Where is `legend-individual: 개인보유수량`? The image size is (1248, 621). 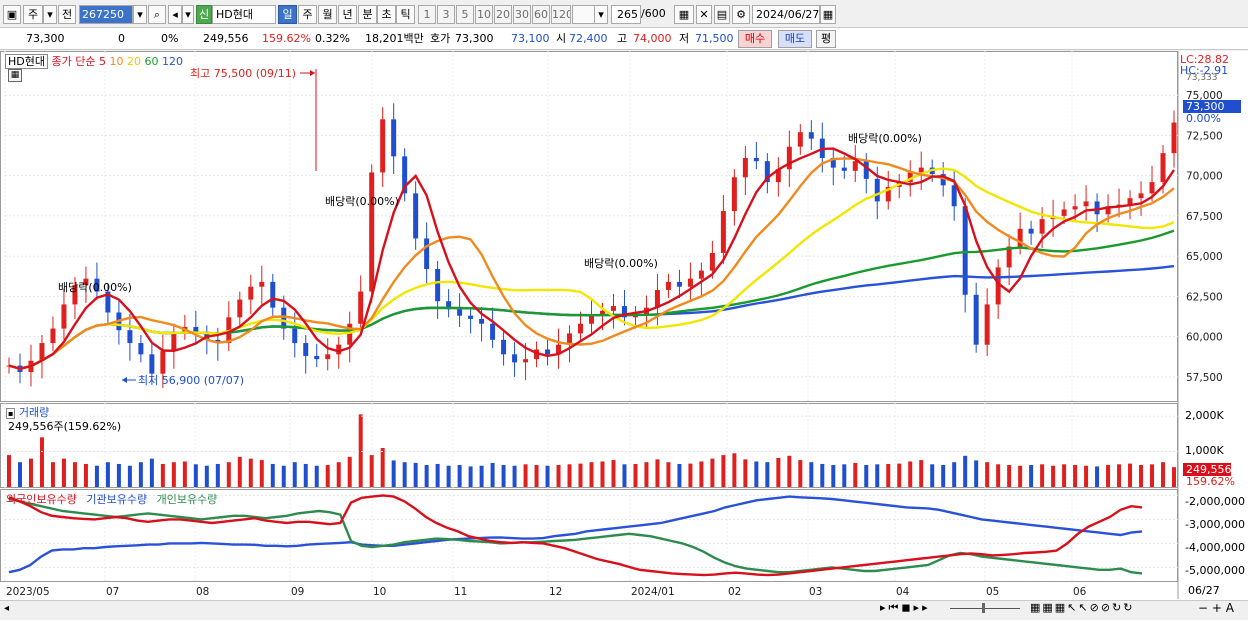
legend-individual: 개인보유수량 is located at coordinates (187, 499).